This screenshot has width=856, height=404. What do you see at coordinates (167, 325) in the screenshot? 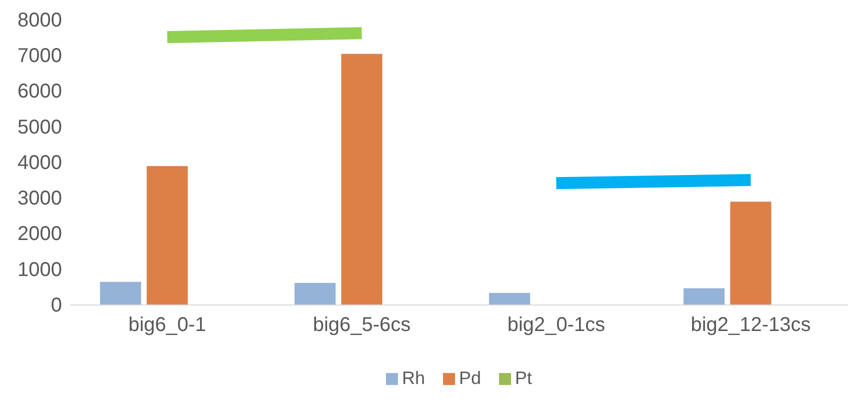
I see `x-tick-label: big6_0-1` at bounding box center [167, 325].